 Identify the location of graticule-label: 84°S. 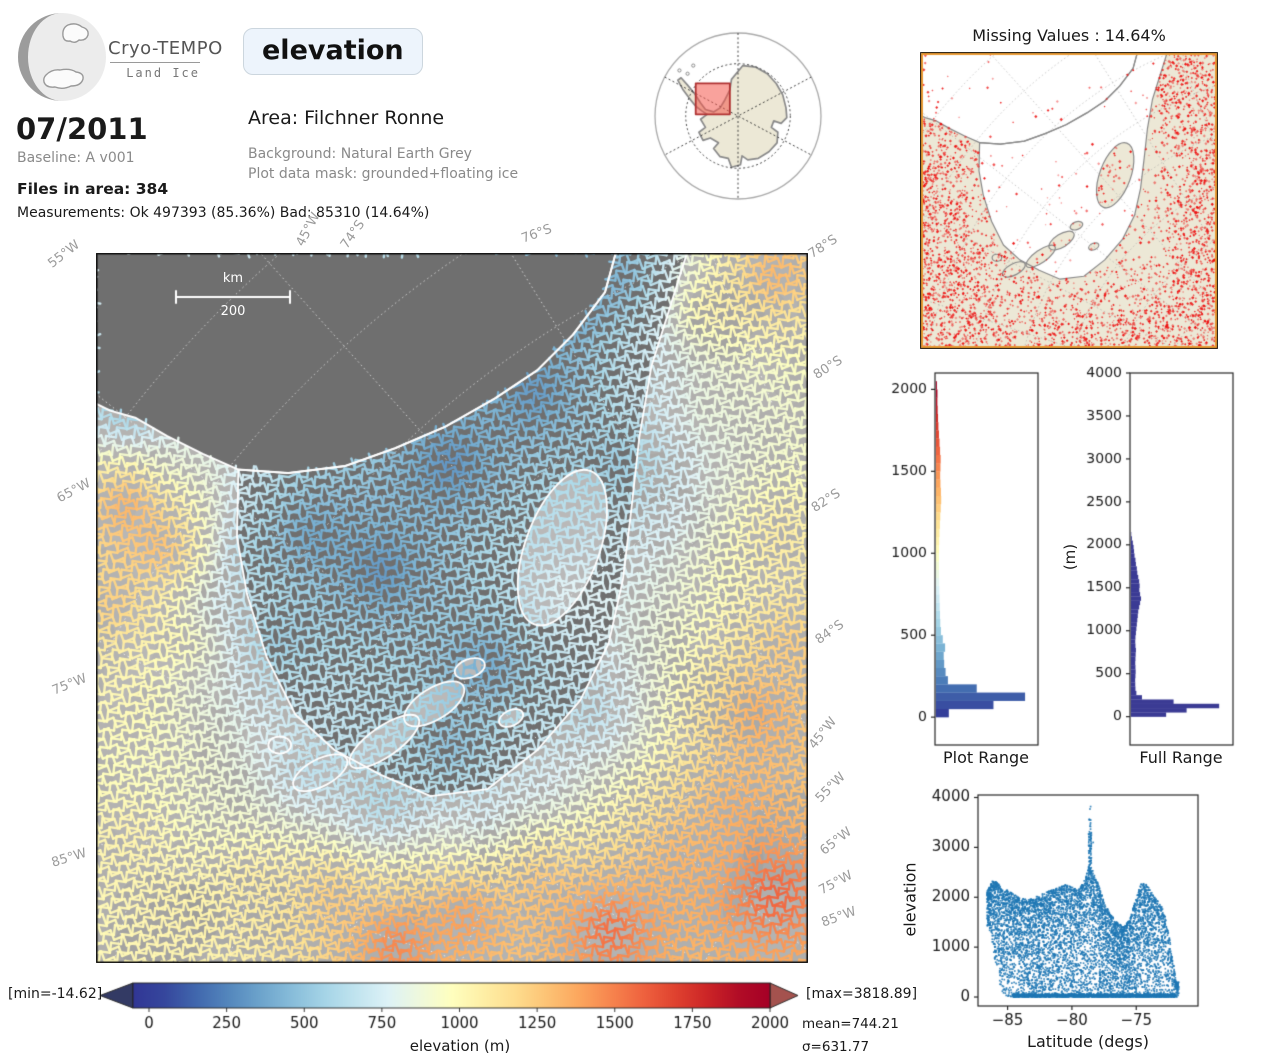
(829, 632).